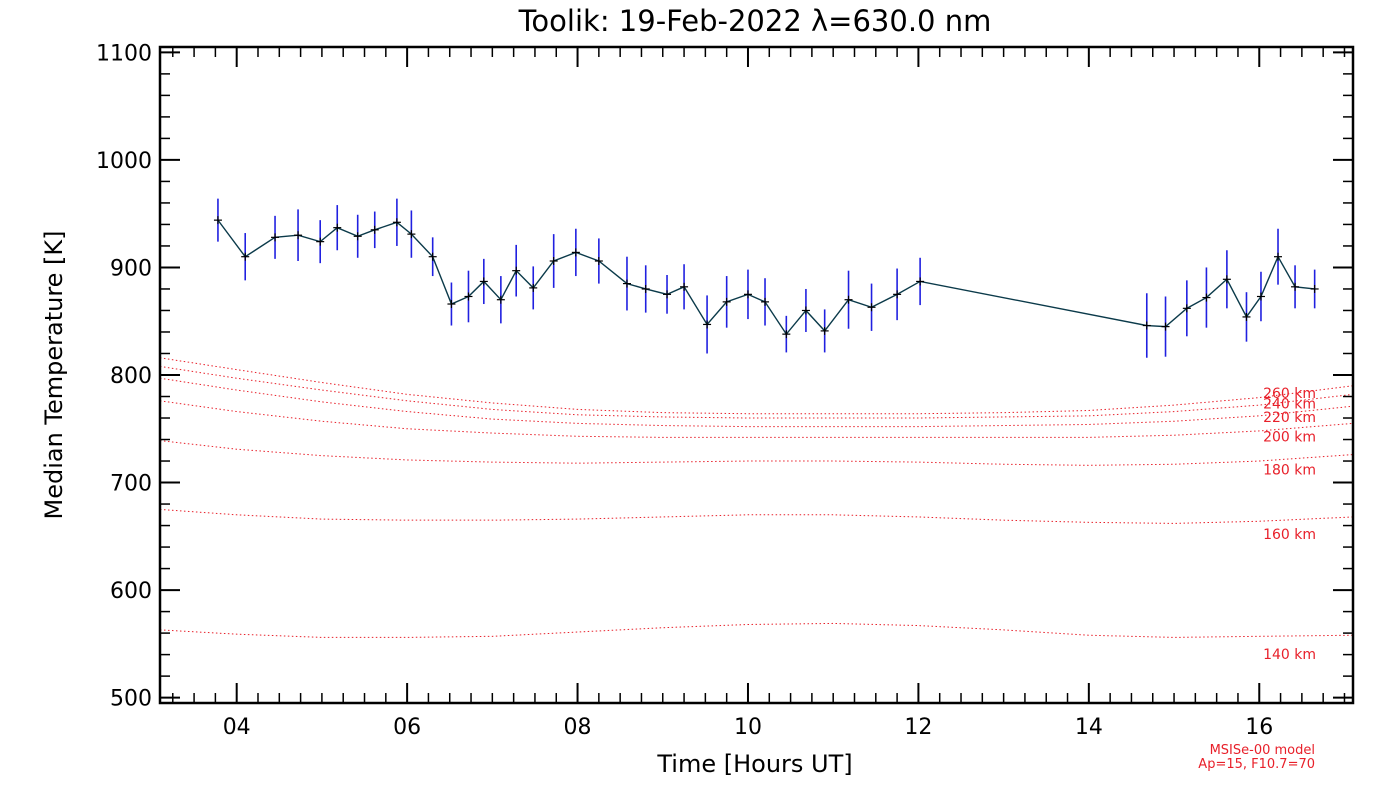 This screenshot has height=800, width=1400. Describe the element at coordinates (1289, 404) in the screenshot. I see `model-curve-label: 240 km` at that location.